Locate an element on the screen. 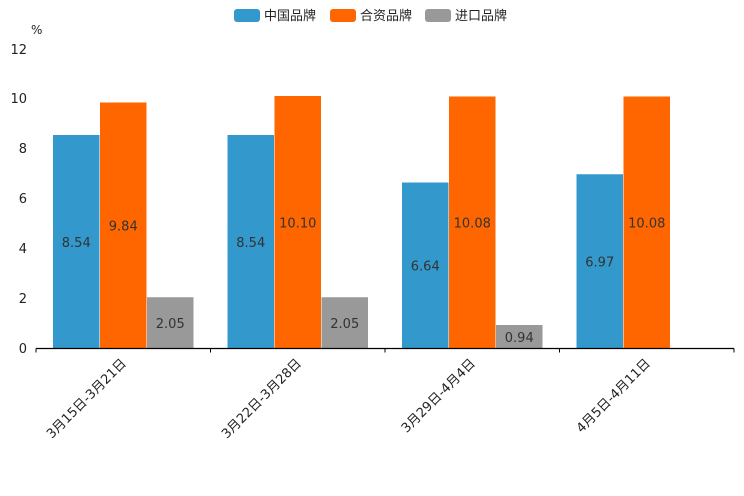 This screenshot has width=744, height=496. legend-item-joint-venture-brand: 合资品牌 is located at coordinates (371, 16).